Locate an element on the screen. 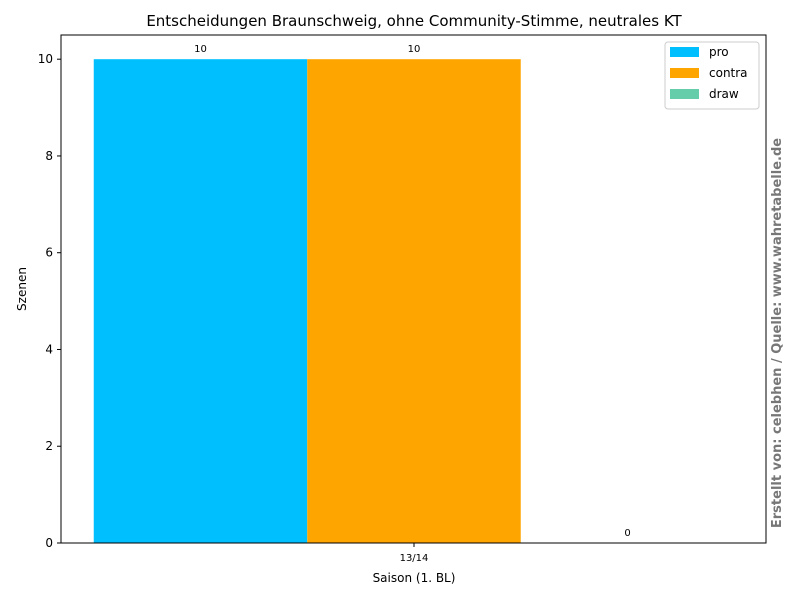 This screenshot has width=800, height=600. y-tick-label: 6 is located at coordinates (49, 253).